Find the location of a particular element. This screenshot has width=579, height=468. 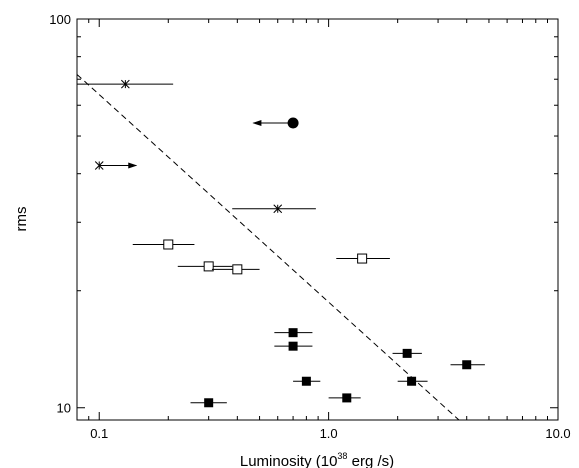

y-tick-label: 100 is located at coordinates (60, 19).